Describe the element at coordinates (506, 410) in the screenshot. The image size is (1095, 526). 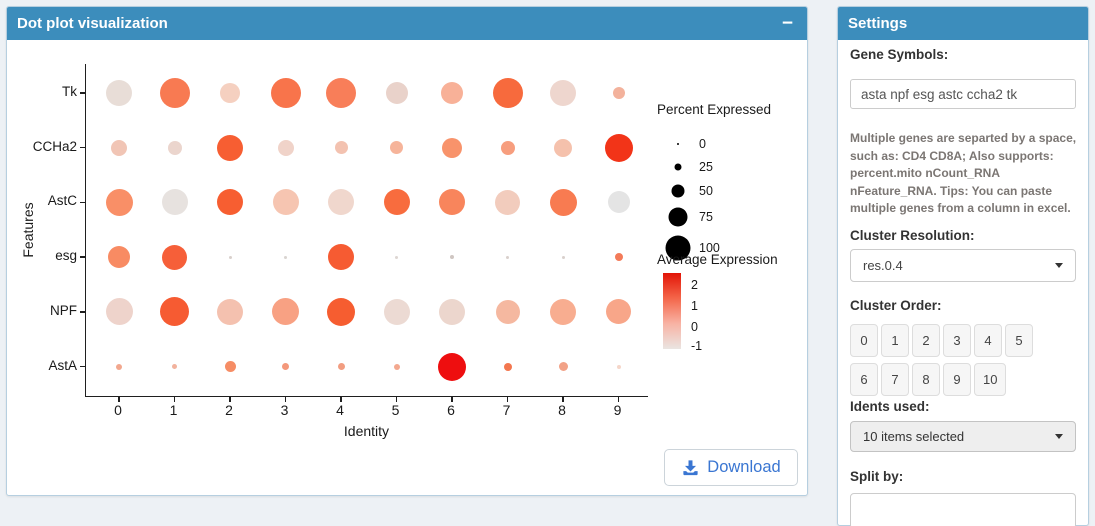
I see `x-tick-label: 7` at that location.